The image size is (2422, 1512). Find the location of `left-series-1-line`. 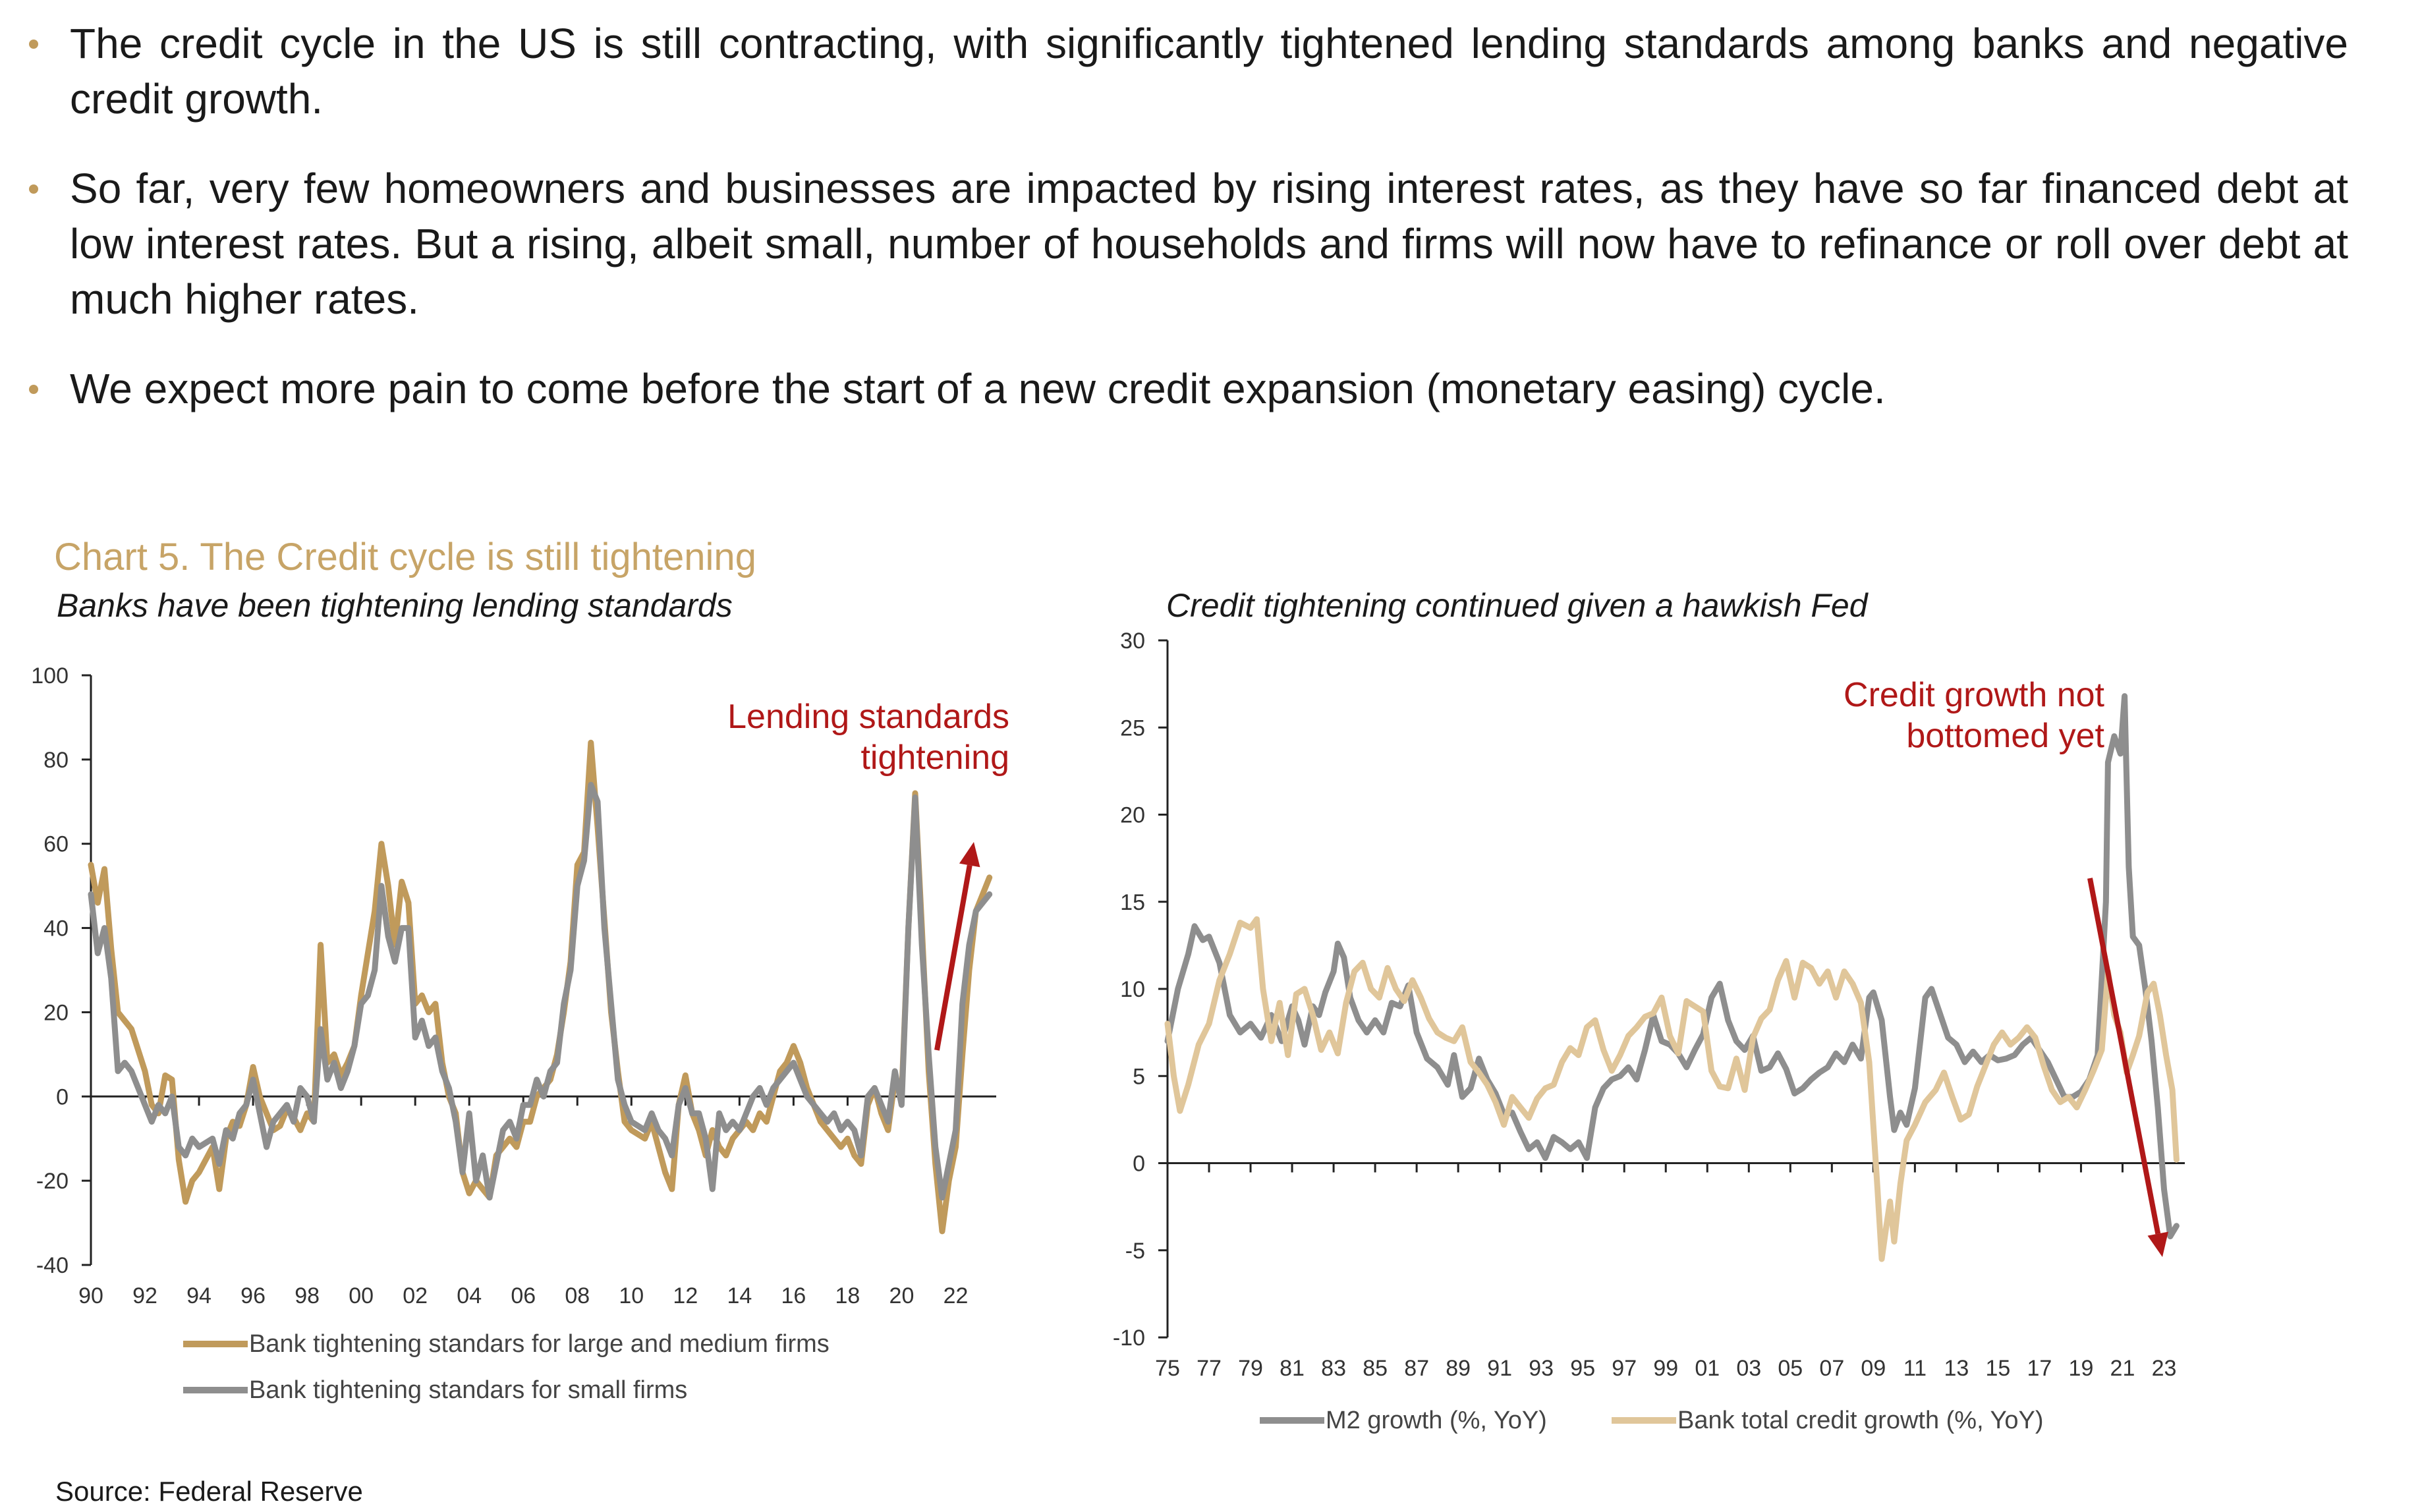

left-series-1-line is located at coordinates (540, 987).